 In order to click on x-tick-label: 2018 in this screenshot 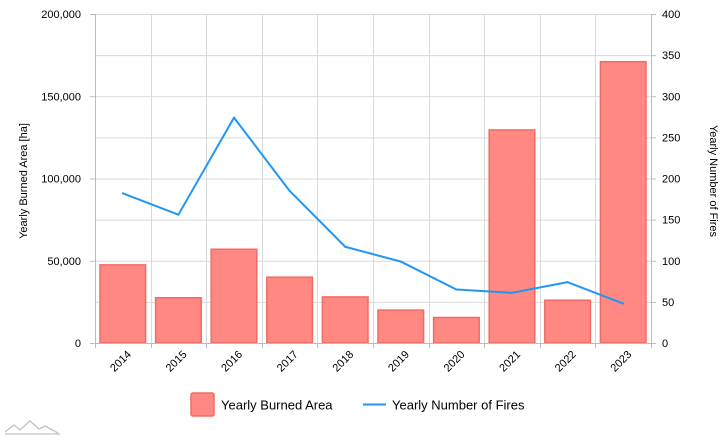, I will do `click(344, 362)`.